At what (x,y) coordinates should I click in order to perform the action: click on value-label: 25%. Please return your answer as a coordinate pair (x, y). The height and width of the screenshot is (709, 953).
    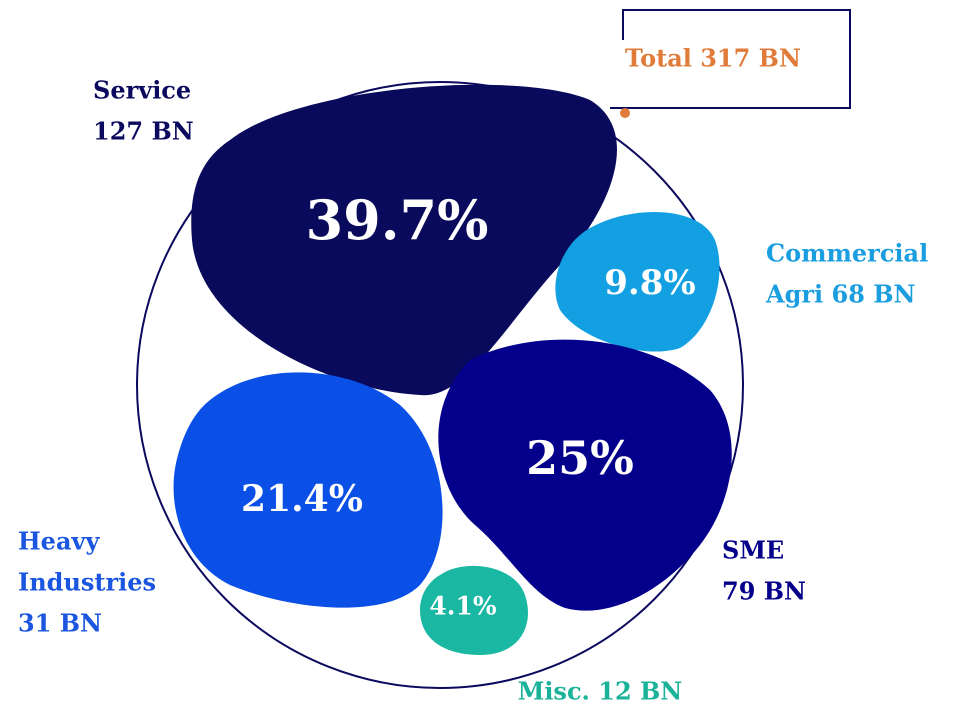
    Looking at the image, I should click on (580, 458).